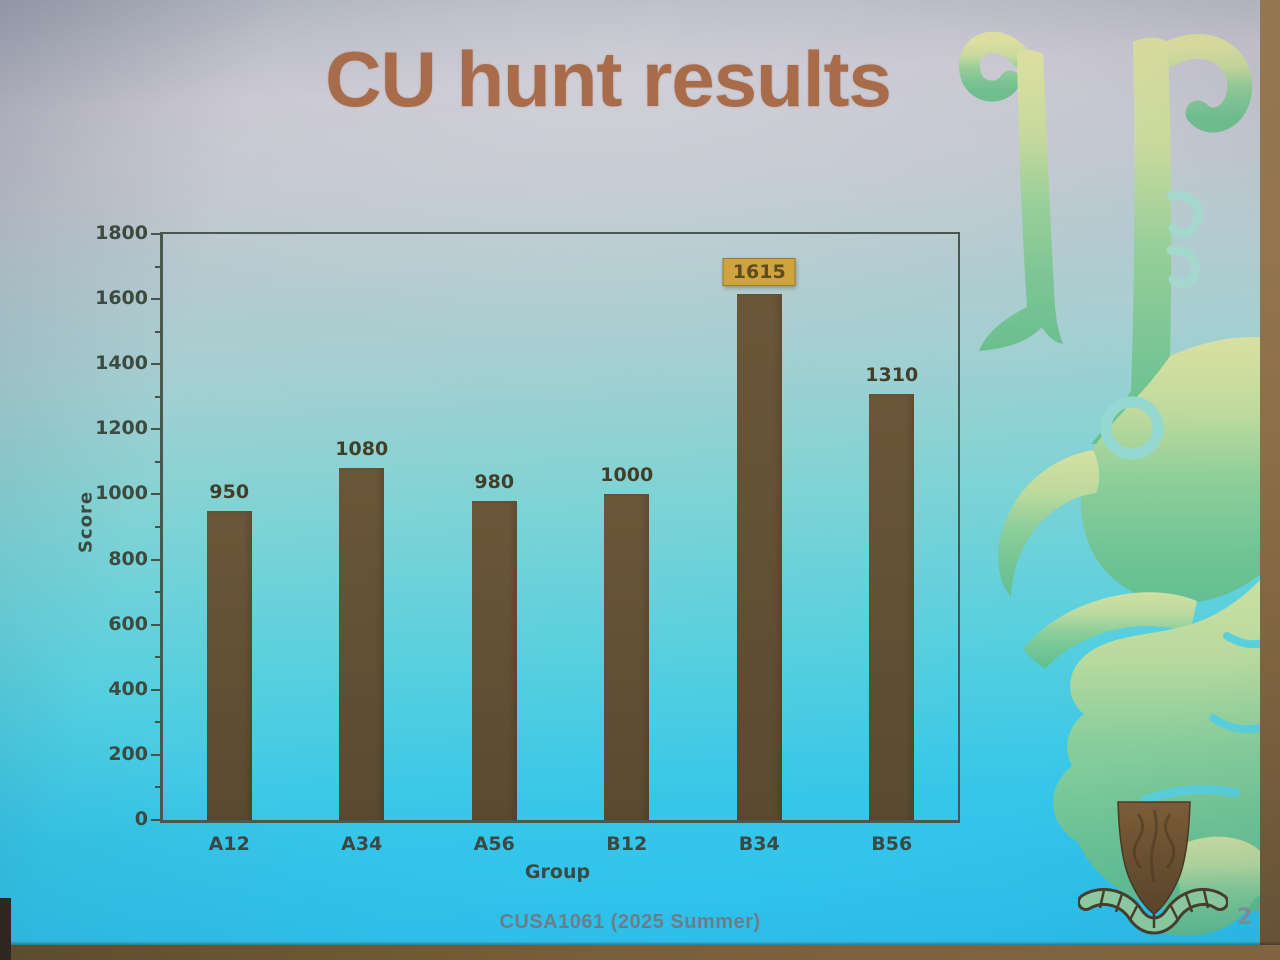  Describe the element at coordinates (630, 922) in the screenshot. I see `footer-course-label: CUSA1061 (2025 Summer)` at that location.